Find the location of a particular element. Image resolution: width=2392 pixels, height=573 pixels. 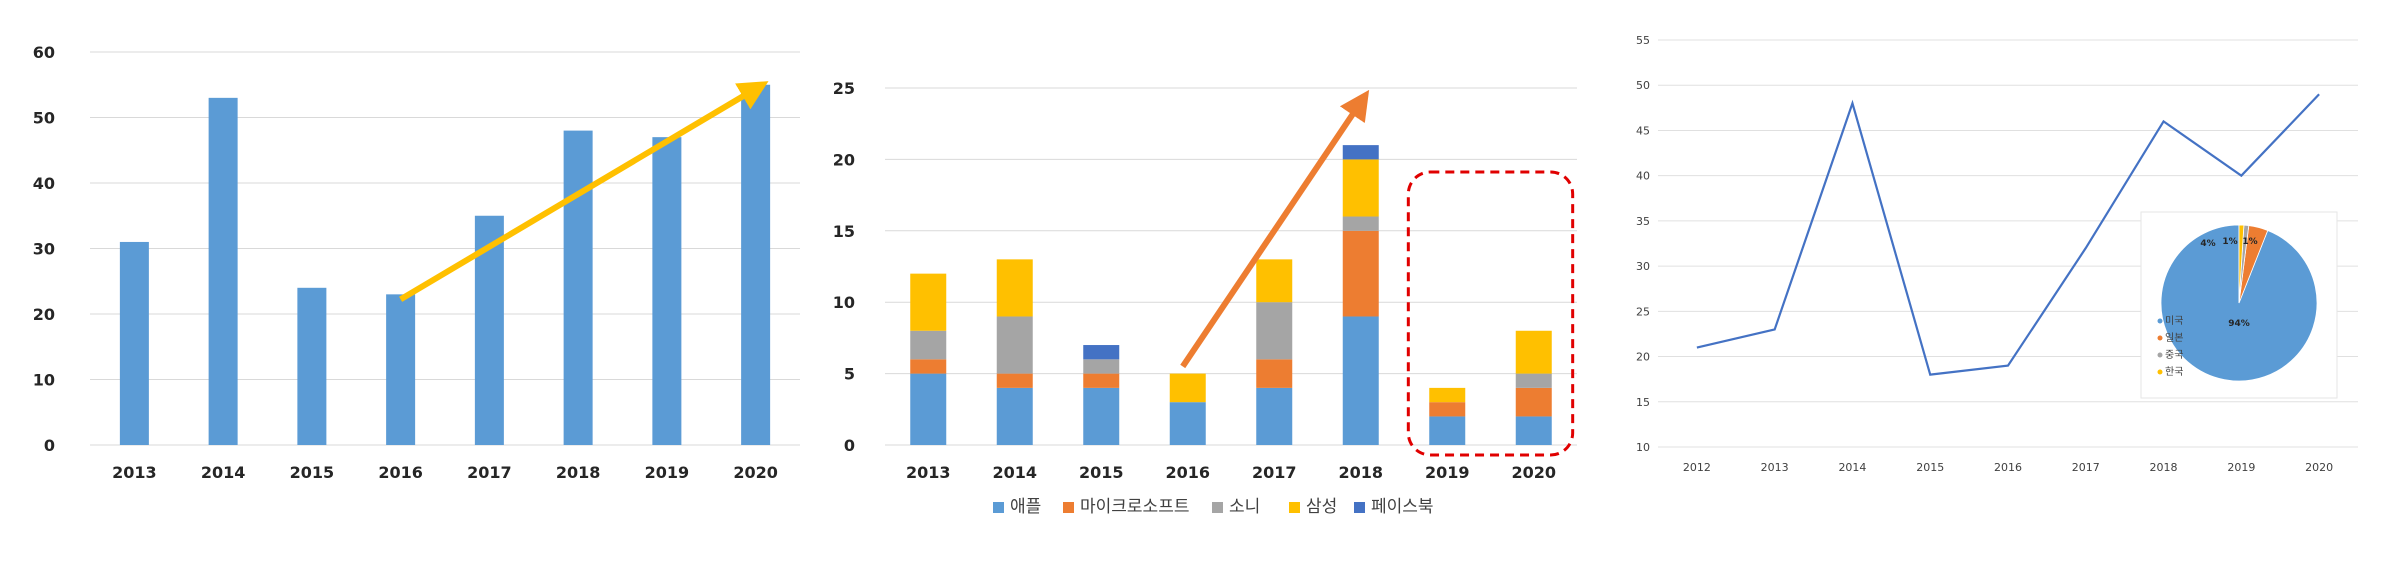

y-tick-label: 30 is located at coordinates (44, 249).